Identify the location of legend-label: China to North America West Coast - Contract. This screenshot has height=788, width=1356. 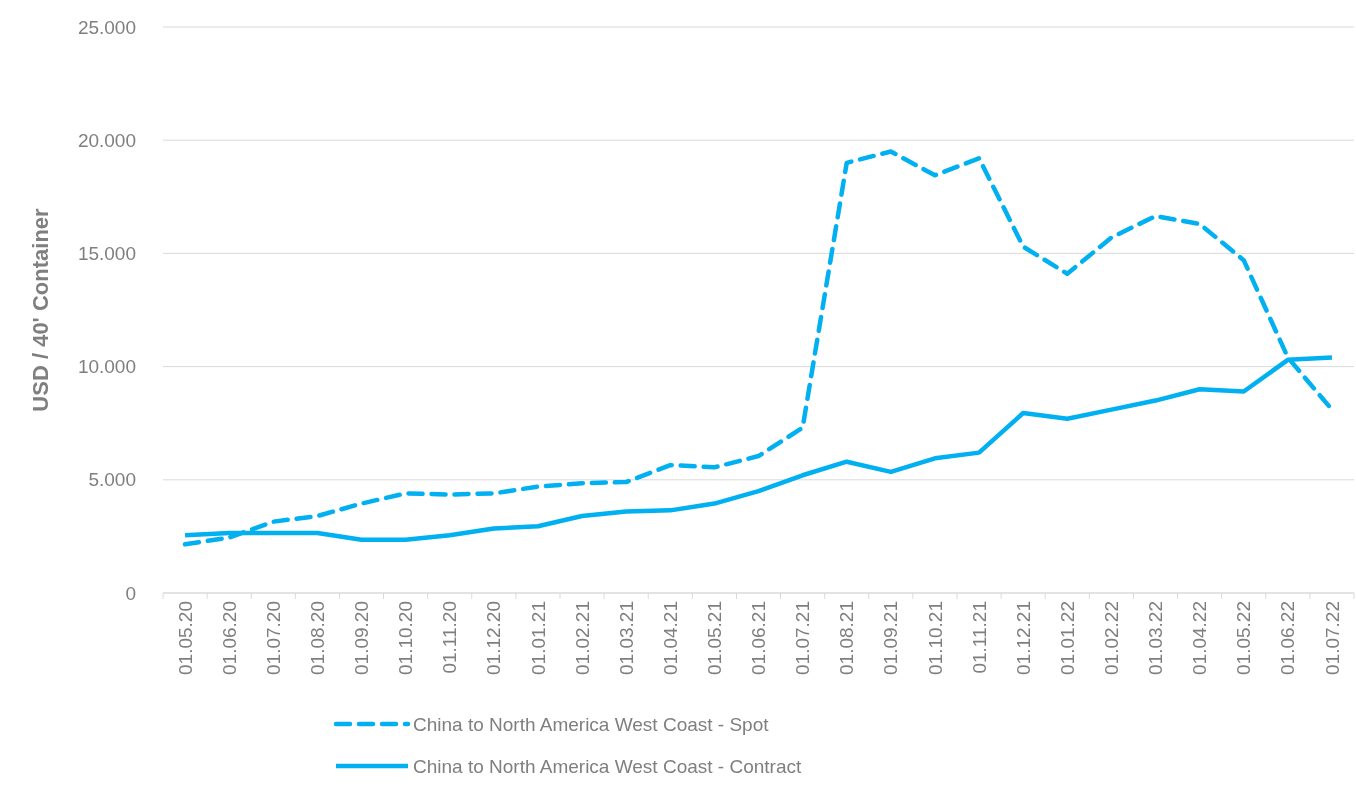
(607, 766).